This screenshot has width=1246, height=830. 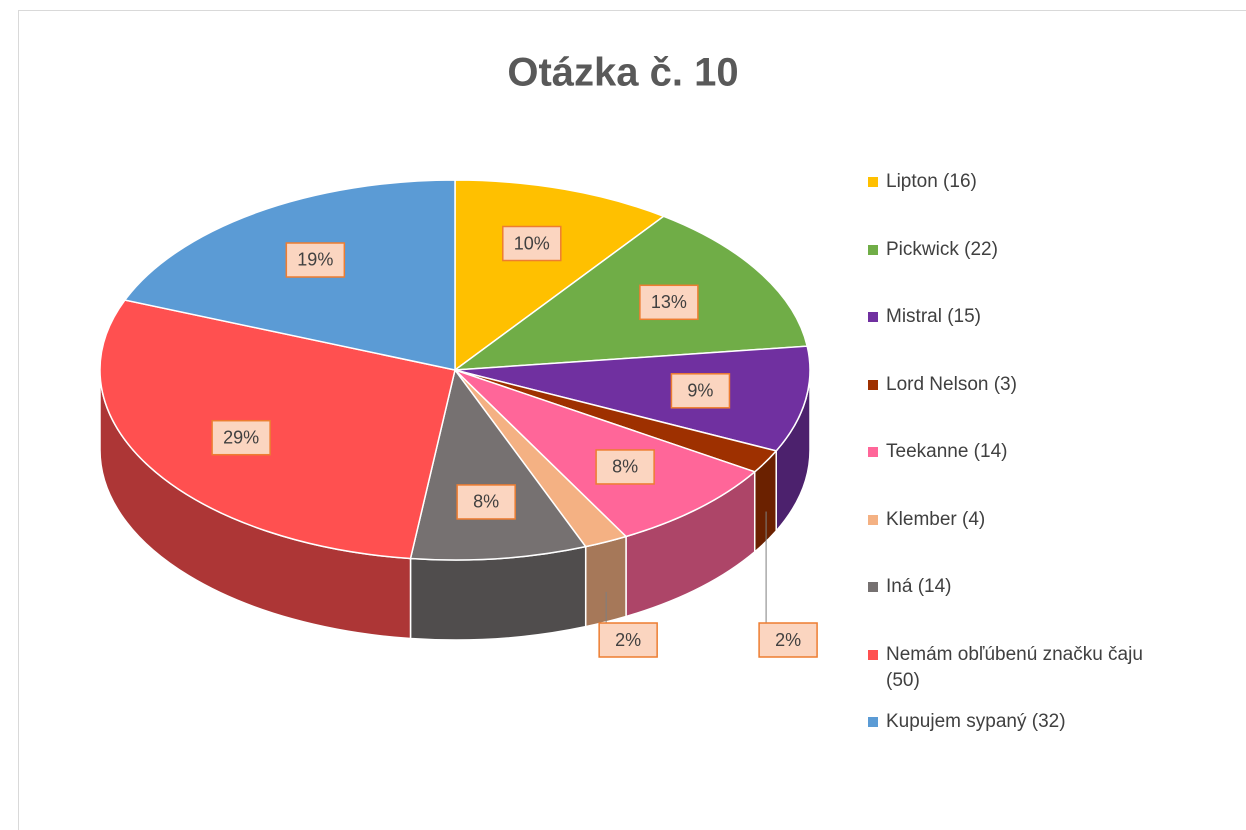 I want to click on legend-item: Nemám obľúbenú značku čaju (50), so click(x=1018, y=668).